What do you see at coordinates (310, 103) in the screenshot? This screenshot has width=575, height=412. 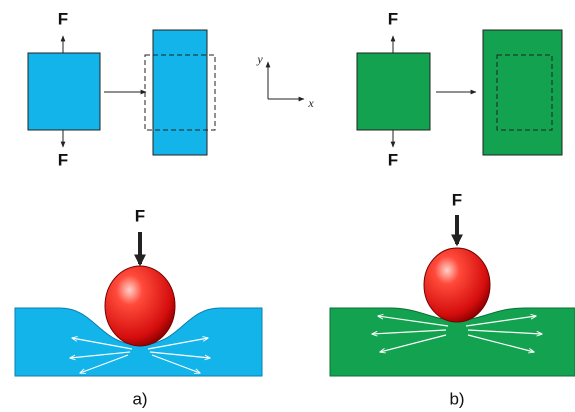 I see `x-axis-label: x` at bounding box center [310, 103].